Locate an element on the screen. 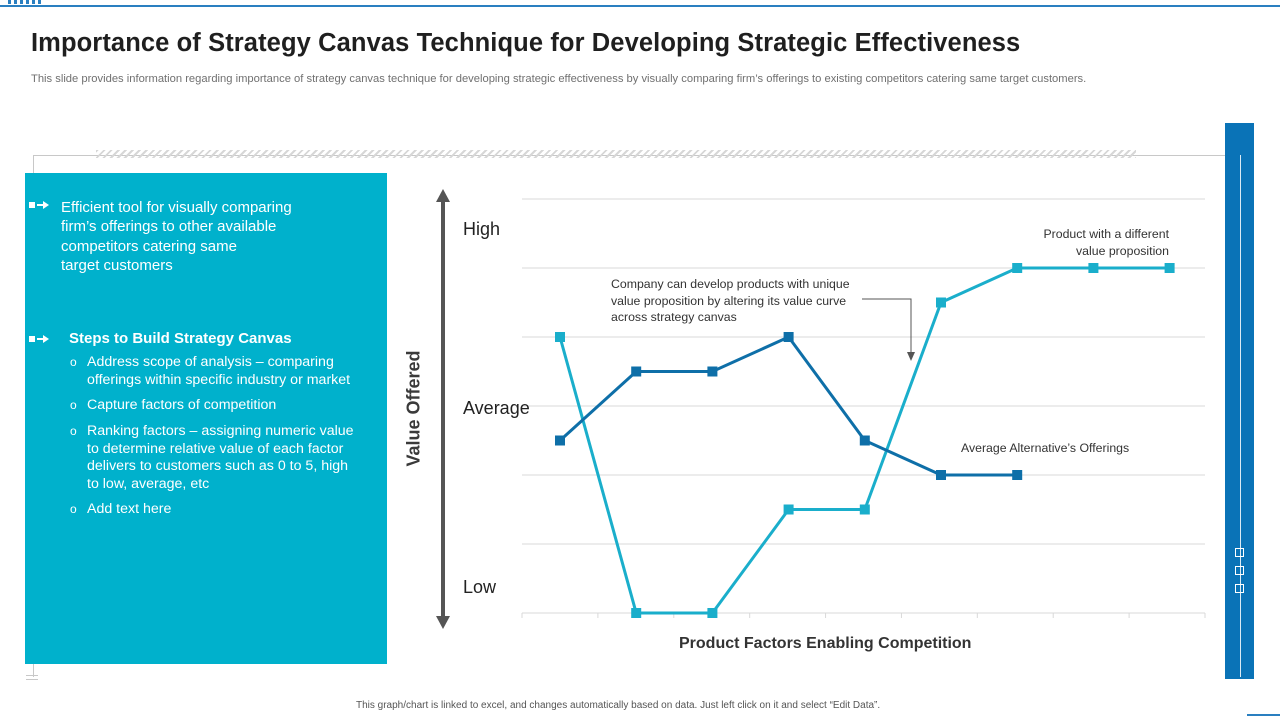  step-item: o Add text here is located at coordinates (215, 510).